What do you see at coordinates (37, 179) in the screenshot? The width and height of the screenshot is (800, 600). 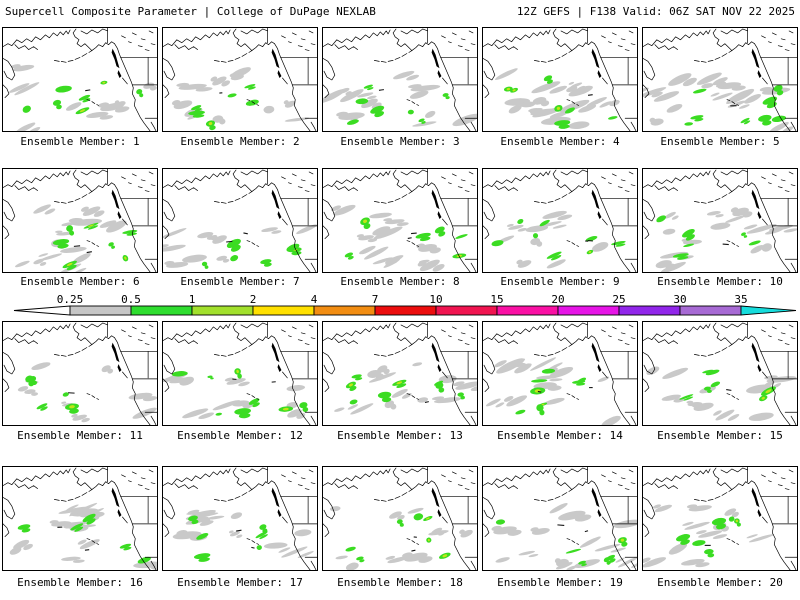 I see `siberia-coast` at bounding box center [37, 179].